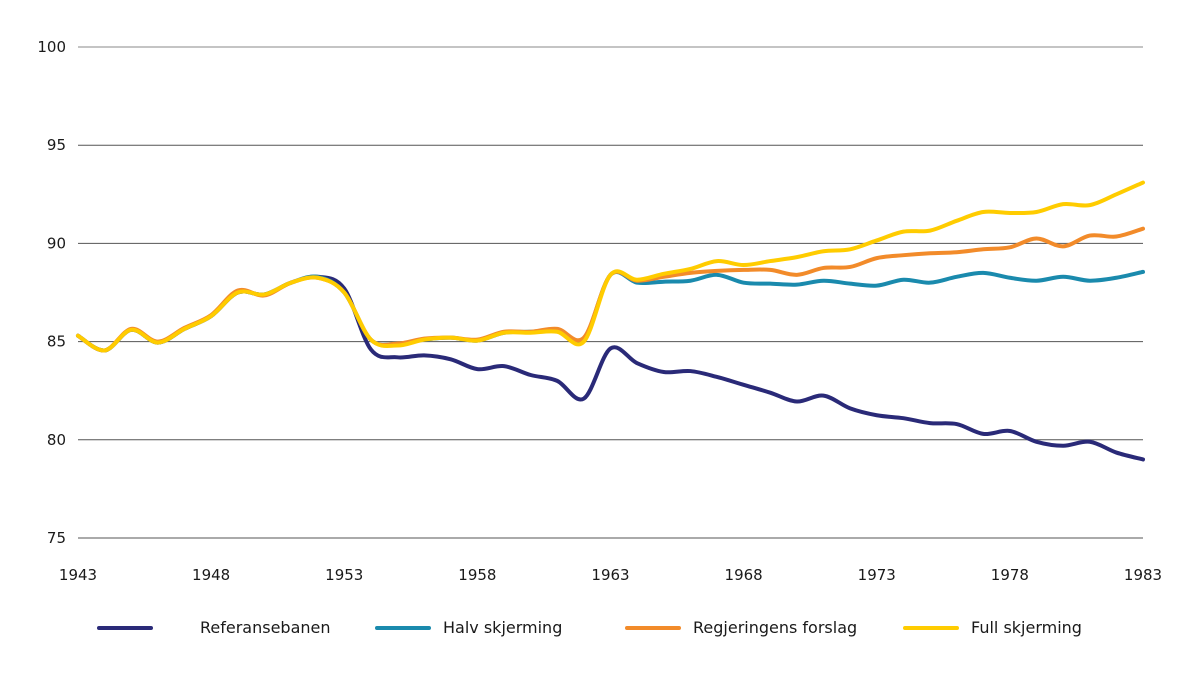 The height and width of the screenshot is (673, 1198). I want to click on x-tick-label: 1953, so click(344, 575).